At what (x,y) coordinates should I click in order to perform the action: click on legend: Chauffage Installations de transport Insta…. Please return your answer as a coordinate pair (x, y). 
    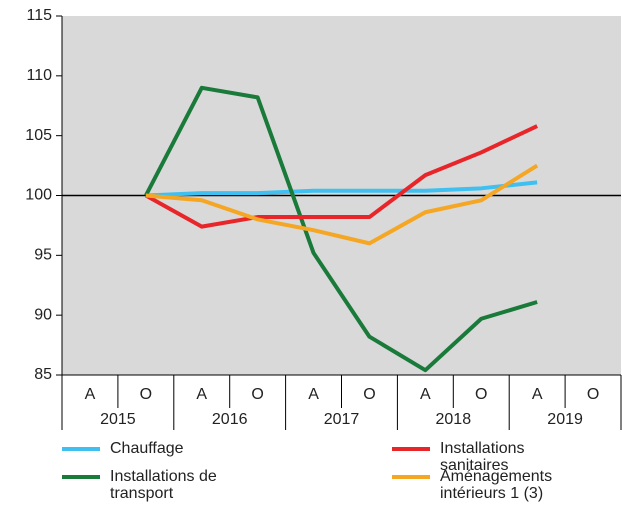
    Looking at the image, I should click on (337, 474).